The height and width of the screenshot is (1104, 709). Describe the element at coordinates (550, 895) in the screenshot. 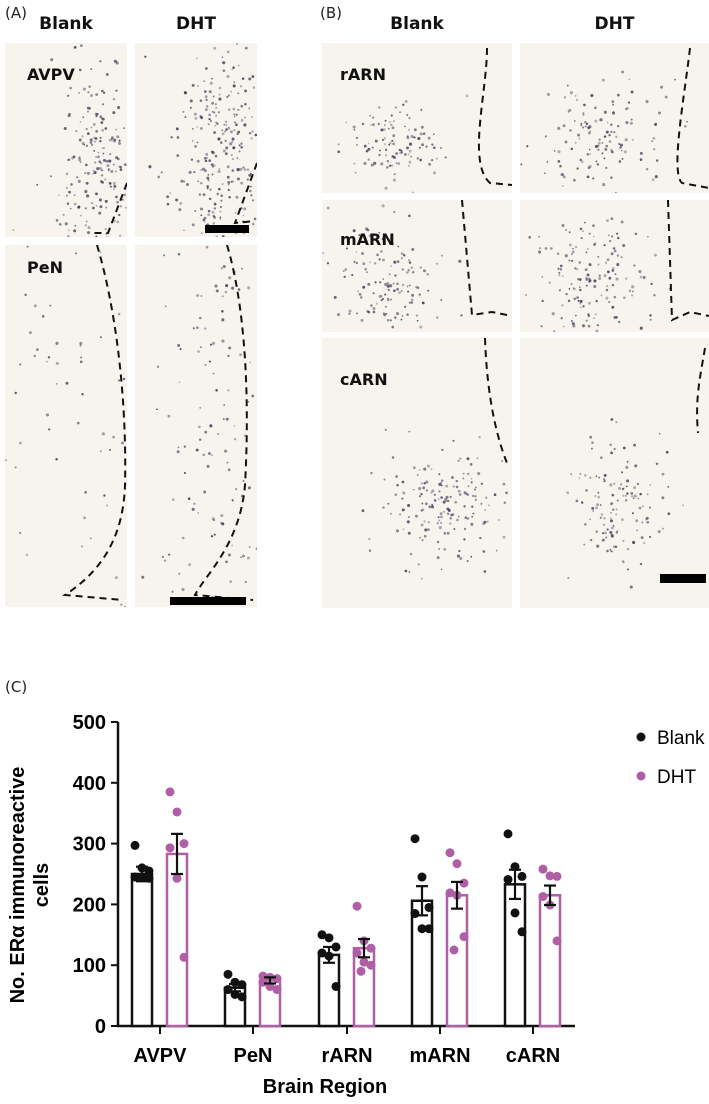

I see `error-bar-dht-carn` at that location.